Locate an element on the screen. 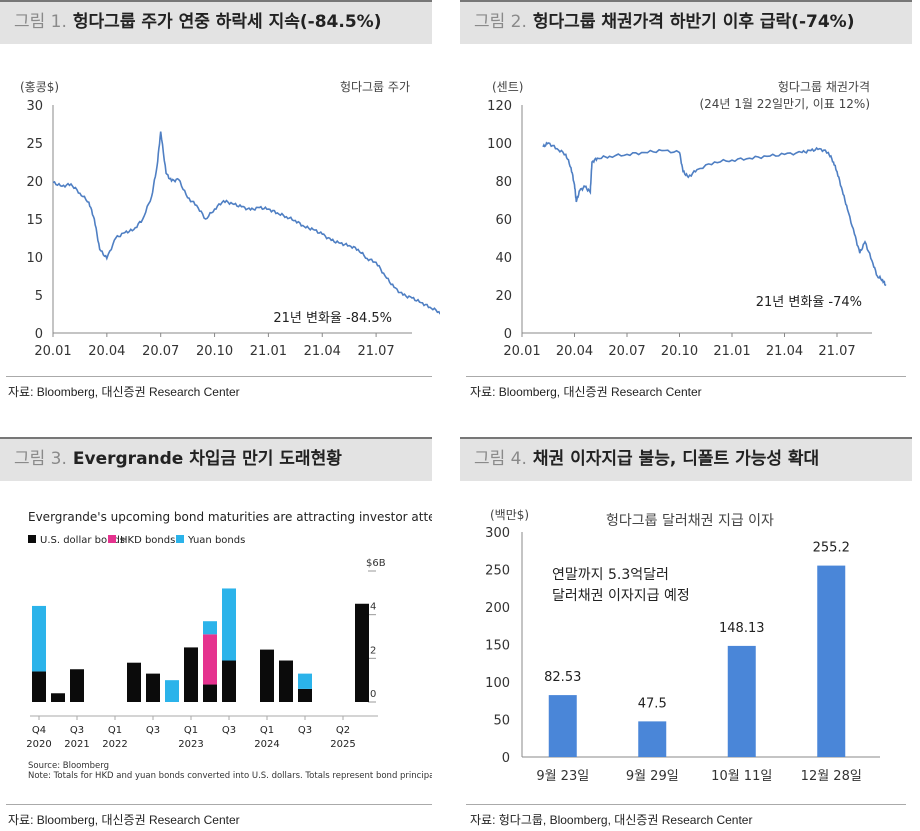 The height and width of the screenshot is (831, 920). y-tick-label: 10 is located at coordinates (34, 258).